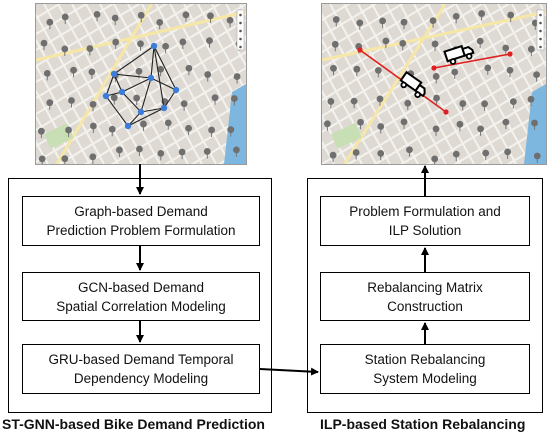  Describe the element at coordinates (423, 424) in the screenshot. I see `rebalancing-caption: ILP-based Station Rebalancing` at that location.